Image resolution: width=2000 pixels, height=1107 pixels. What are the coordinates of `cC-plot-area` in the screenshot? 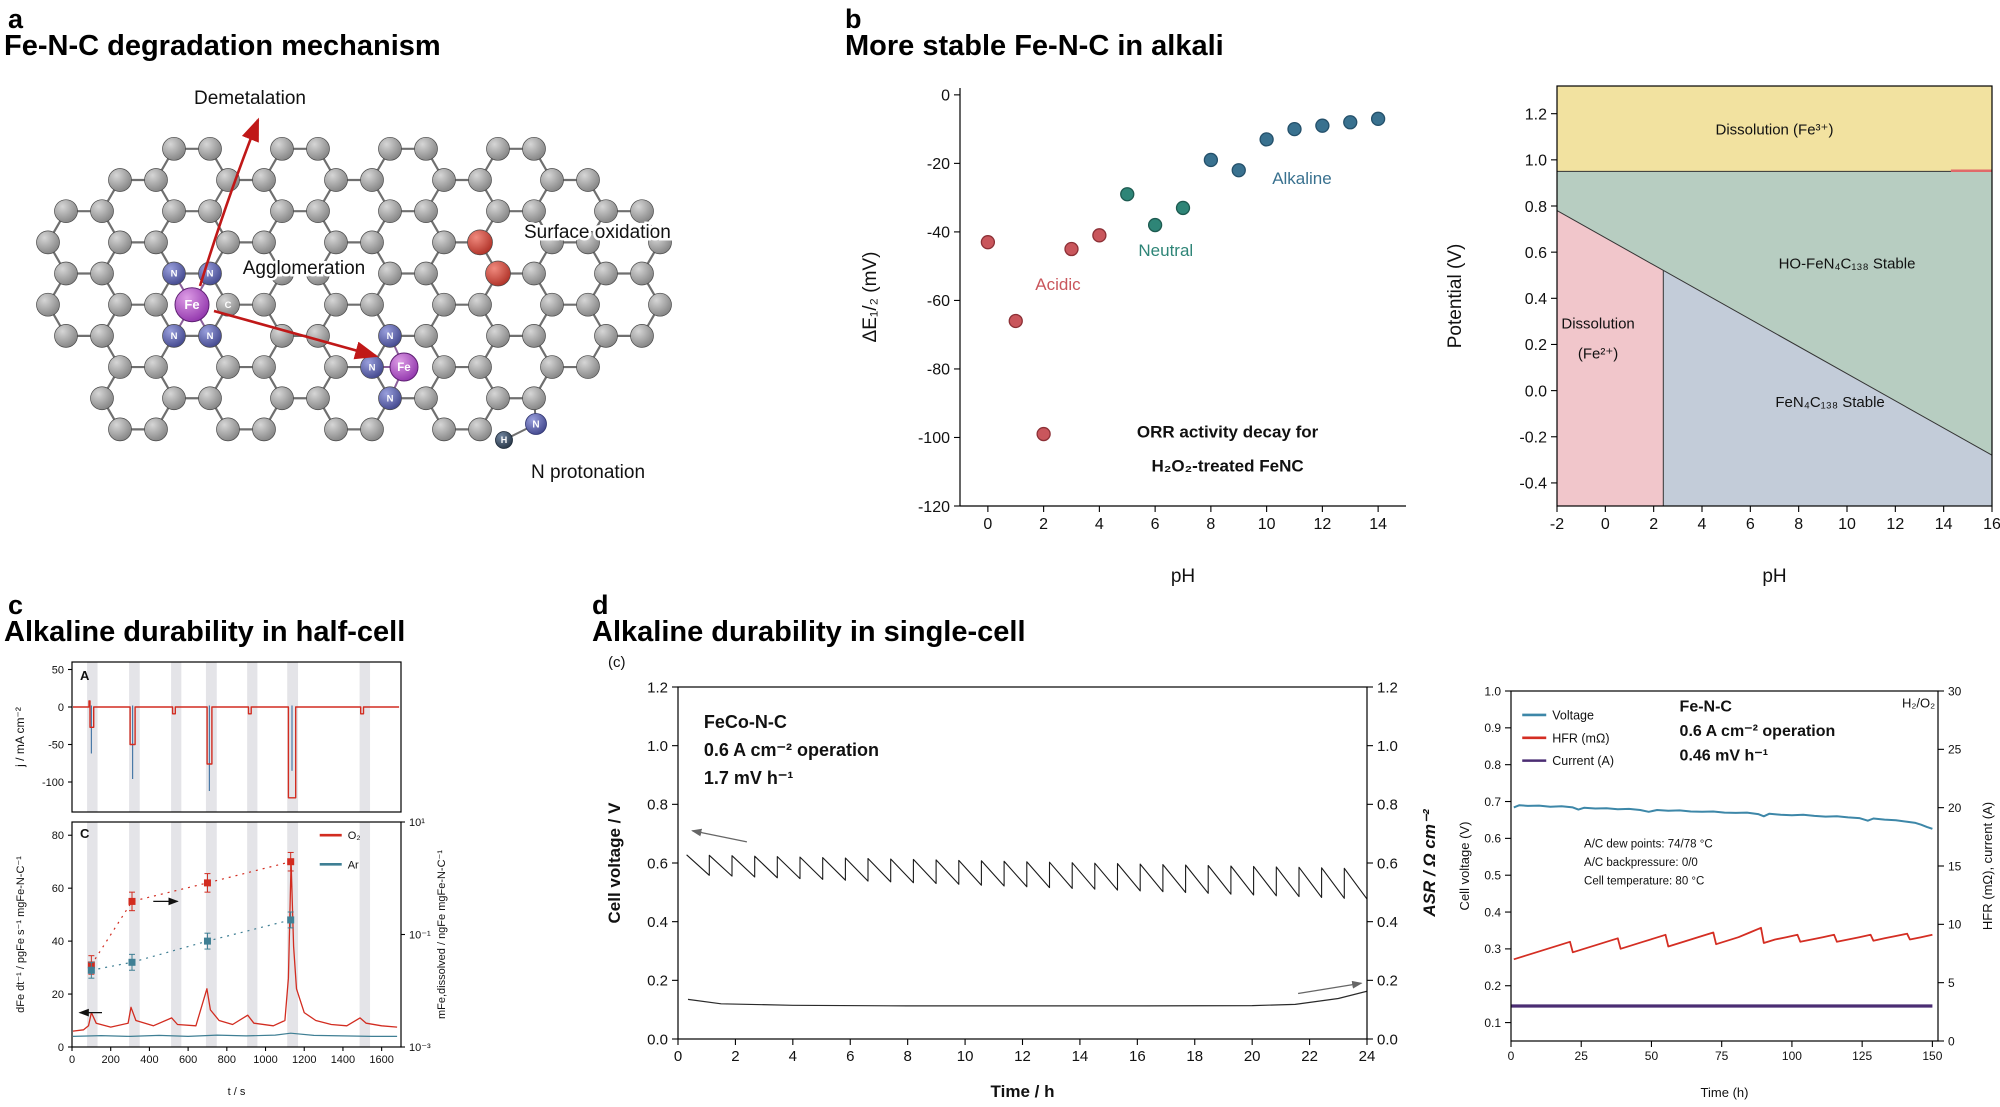 It's located at (235, 934).